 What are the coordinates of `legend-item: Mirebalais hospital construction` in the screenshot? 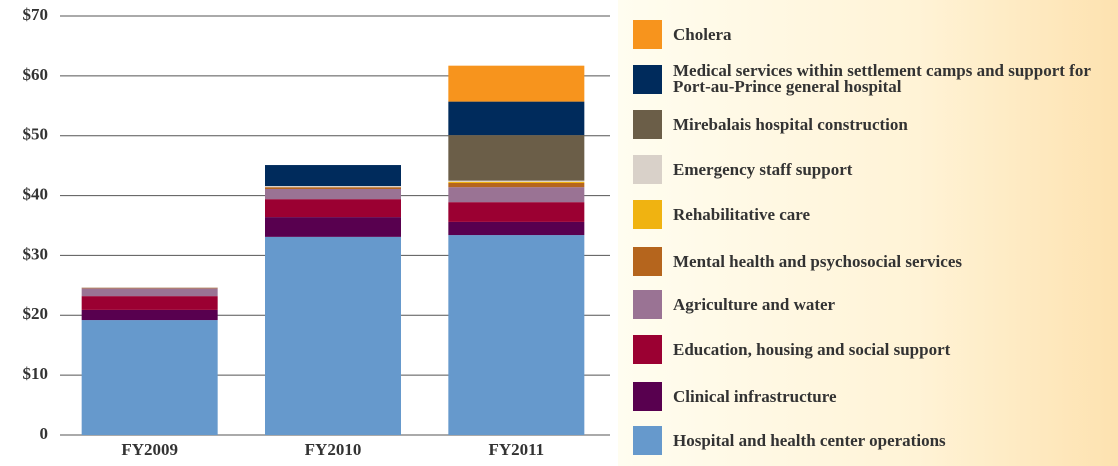 It's located at (868, 124).